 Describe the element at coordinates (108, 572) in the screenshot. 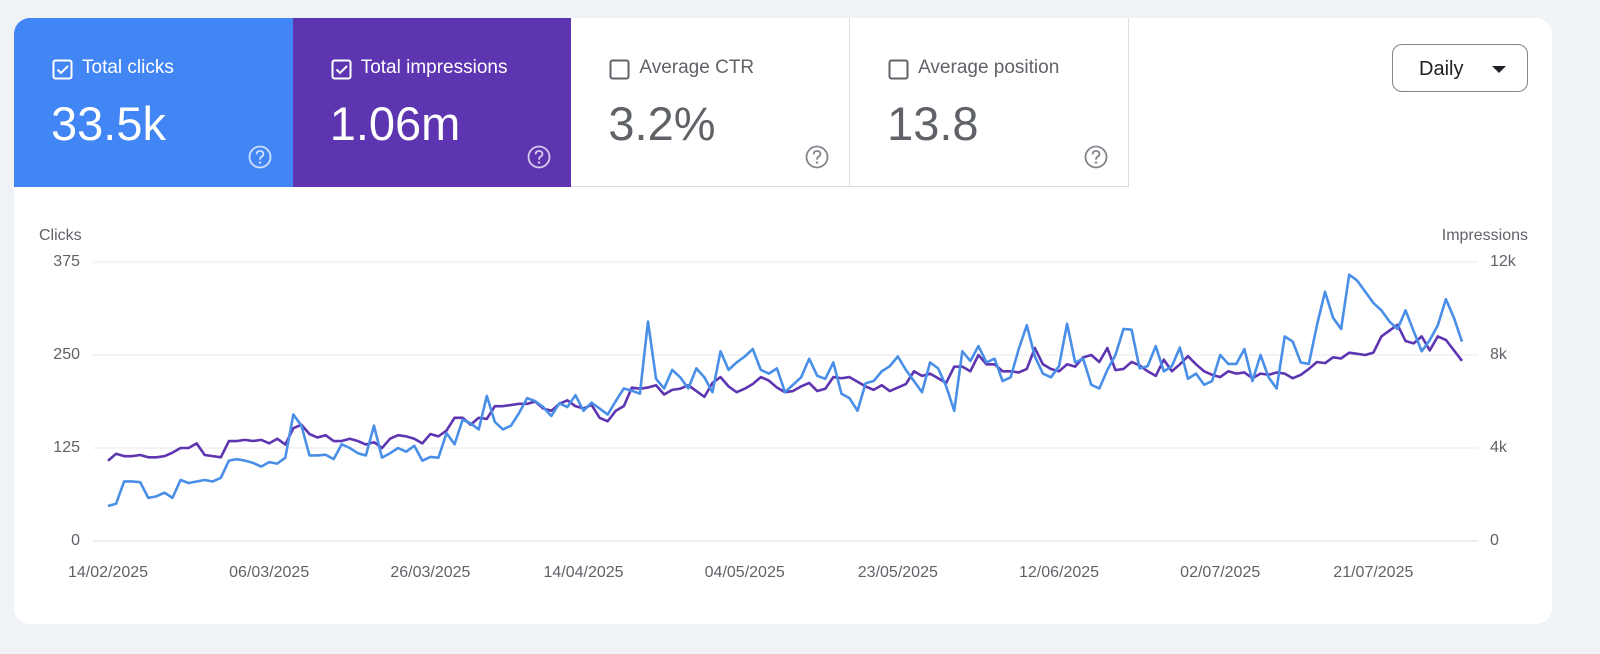

I see `x-tick-label: 14/02/2025` at that location.